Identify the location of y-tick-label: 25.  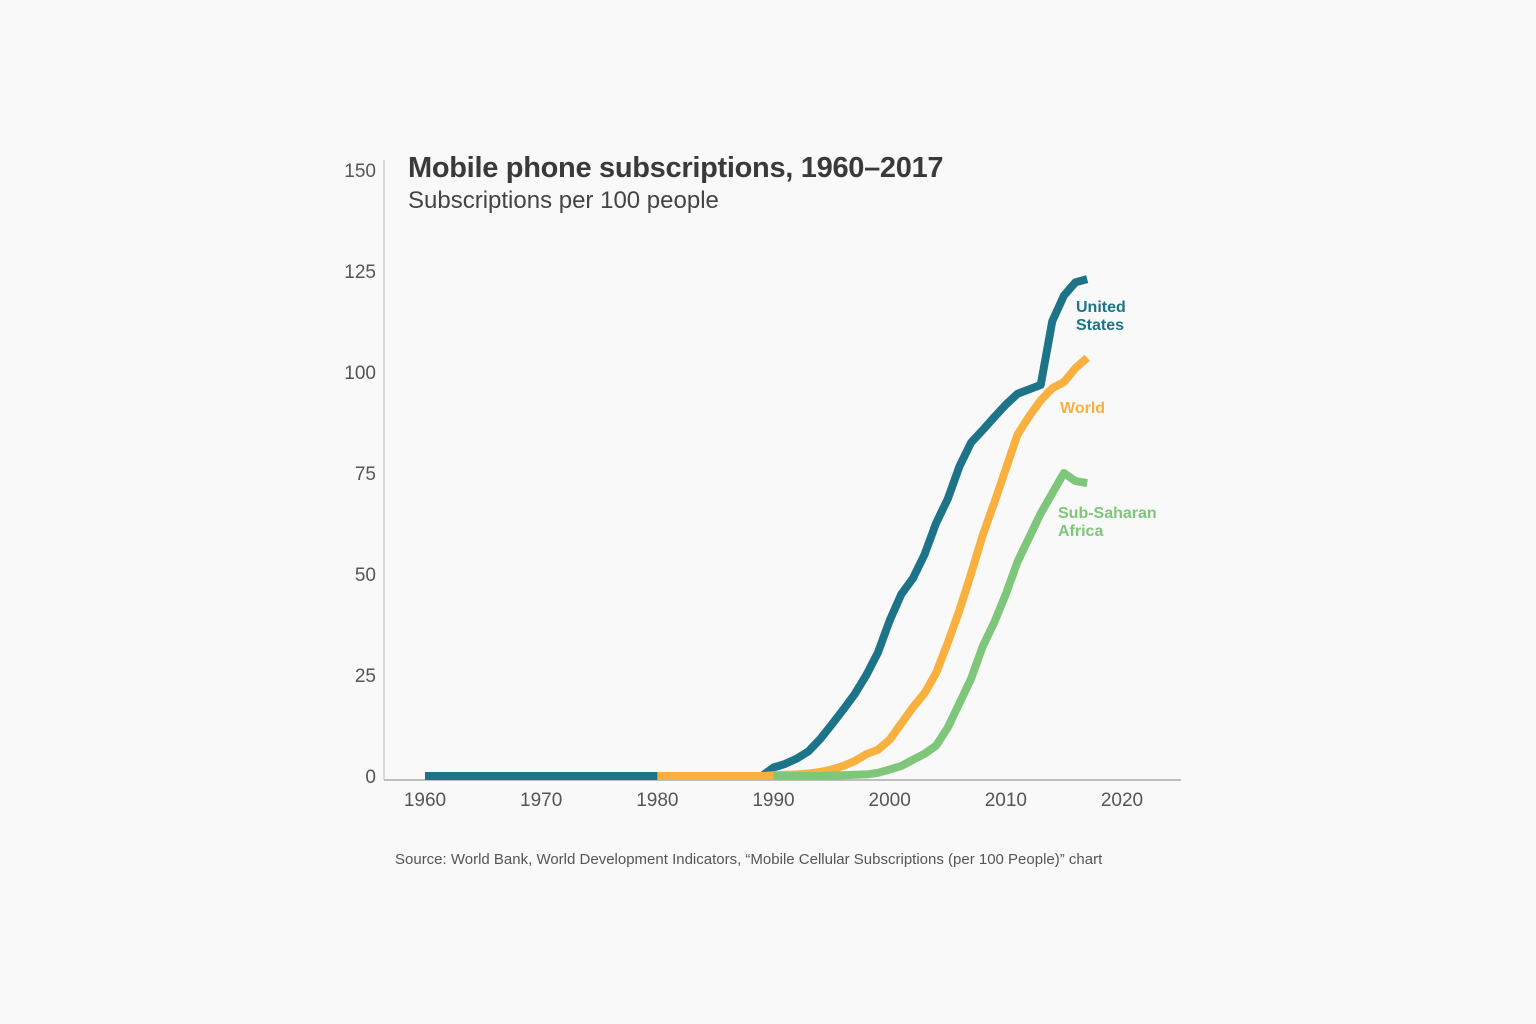
(365, 676).